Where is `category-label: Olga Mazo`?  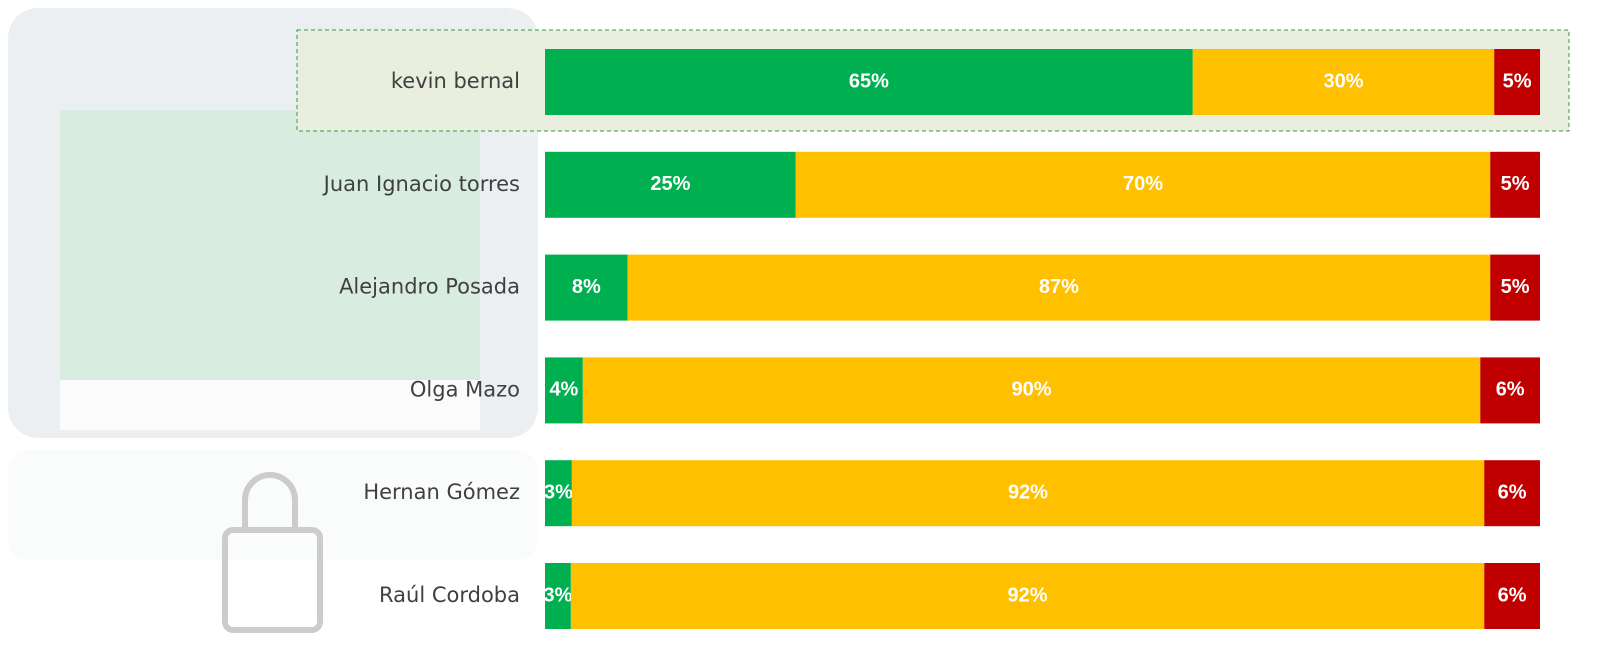
category-label: Olga Mazo is located at coordinates (465, 389).